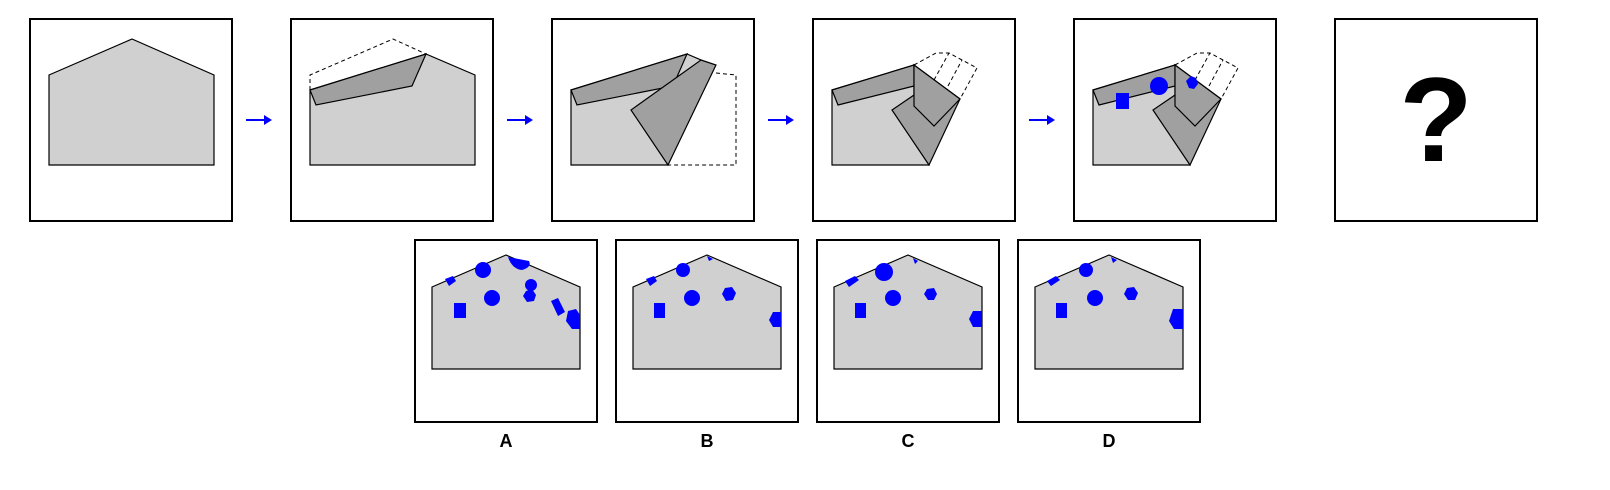 The height and width of the screenshot is (490, 1610). I want to click on option-b-label: B, so click(707, 441).